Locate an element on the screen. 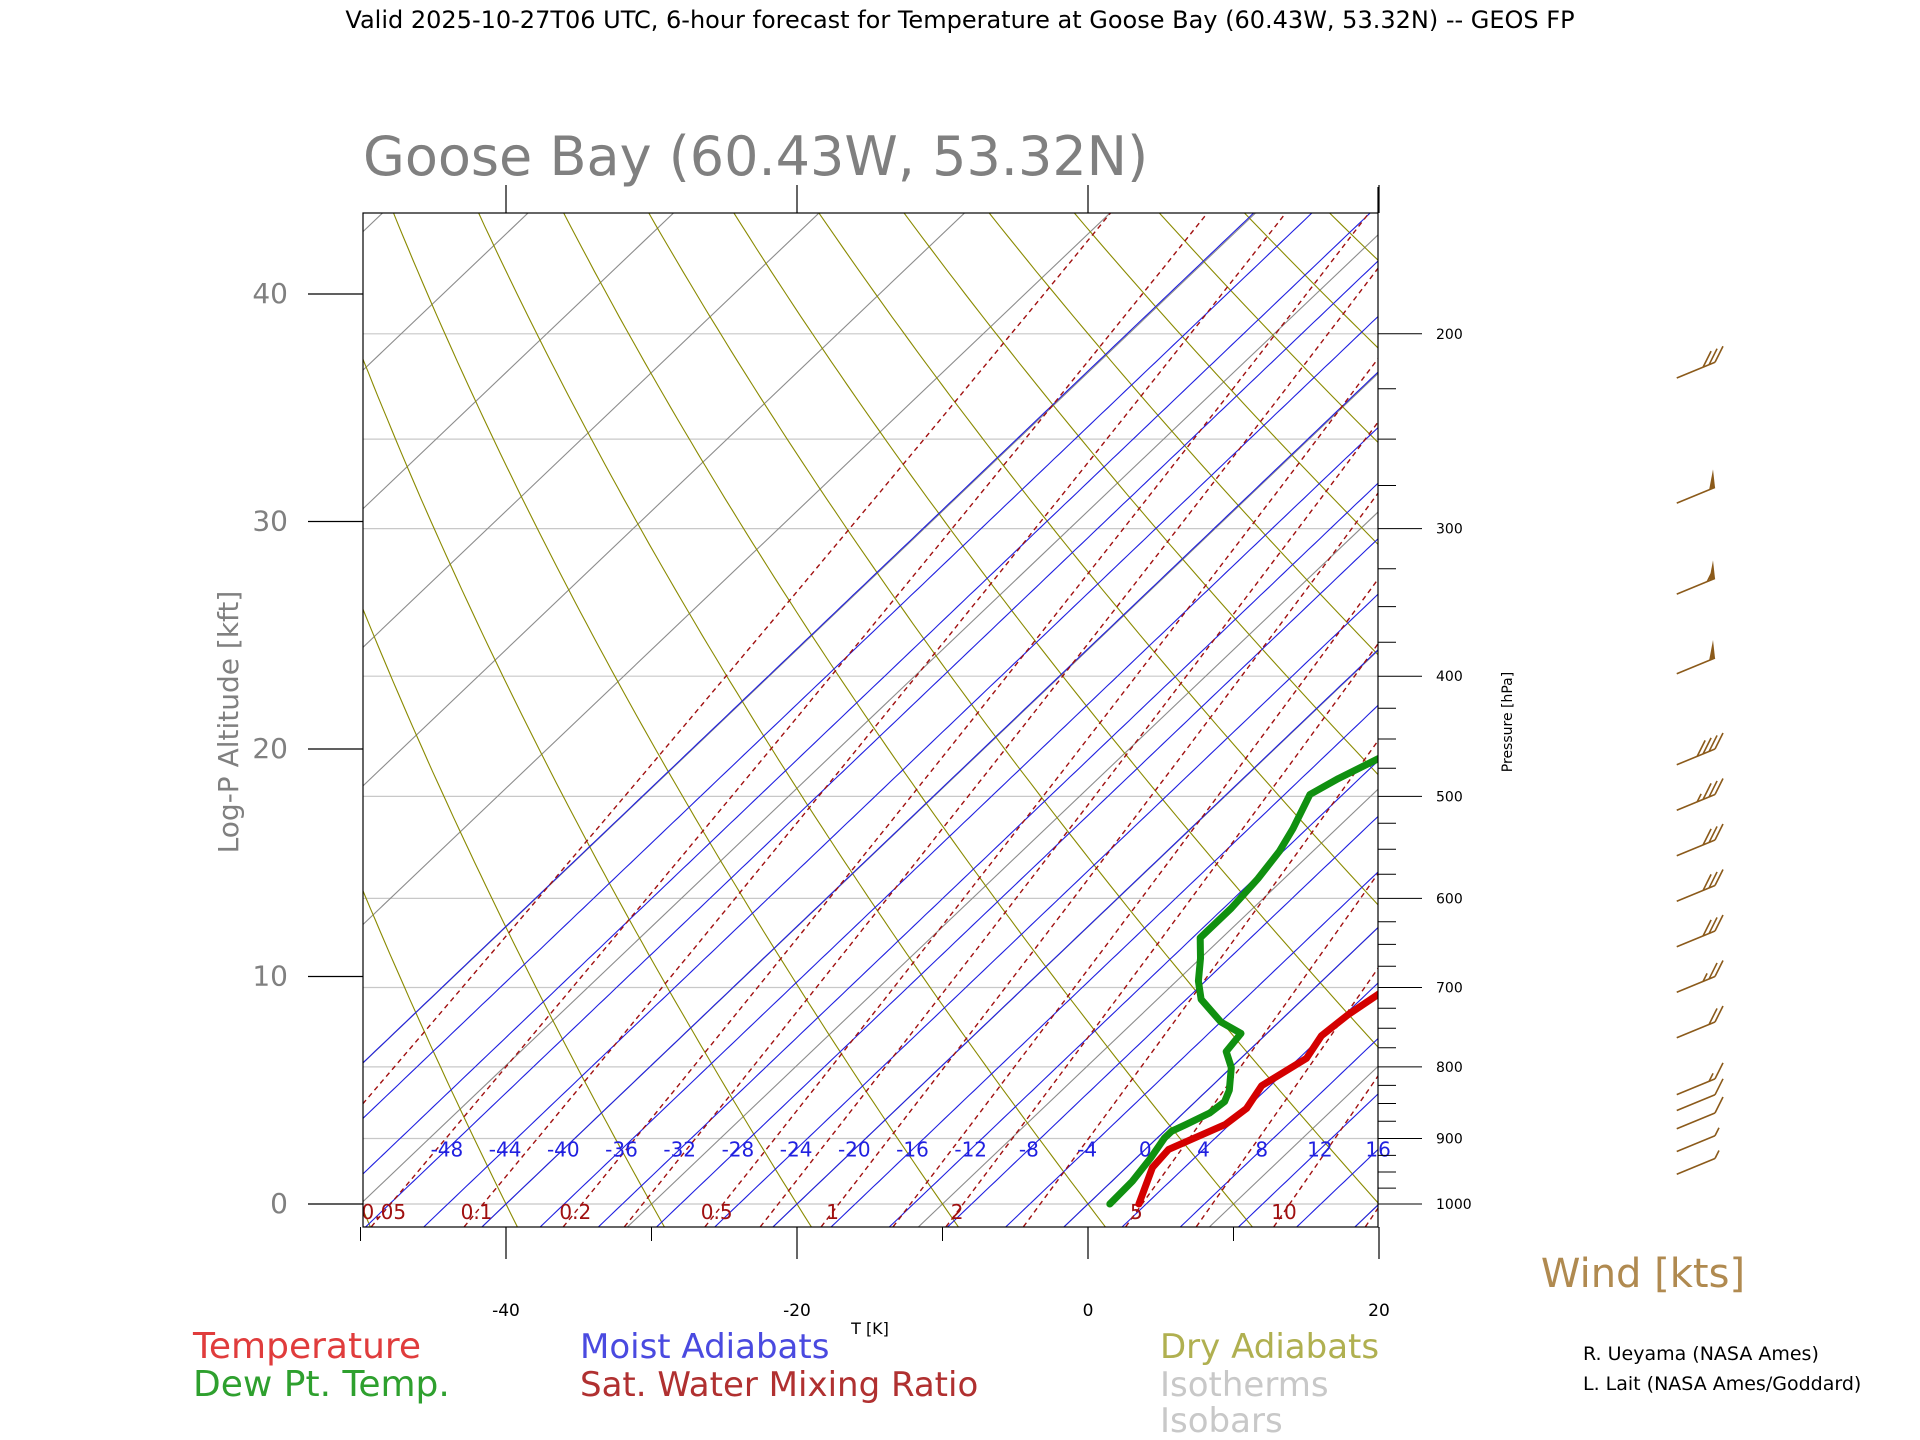 The height and width of the screenshot is (1440, 1920). y-tick-label: 30 is located at coordinates (270, 521).